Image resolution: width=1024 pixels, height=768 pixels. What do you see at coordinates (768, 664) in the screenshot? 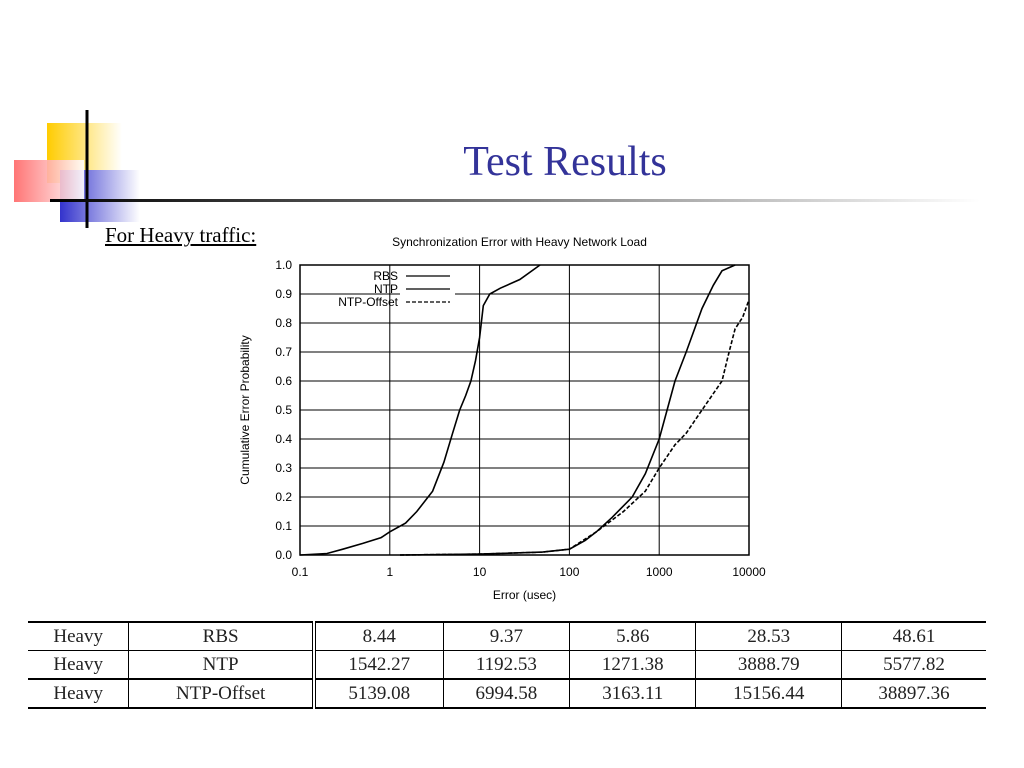
I see `table-cell: 3888.79` at bounding box center [768, 664].